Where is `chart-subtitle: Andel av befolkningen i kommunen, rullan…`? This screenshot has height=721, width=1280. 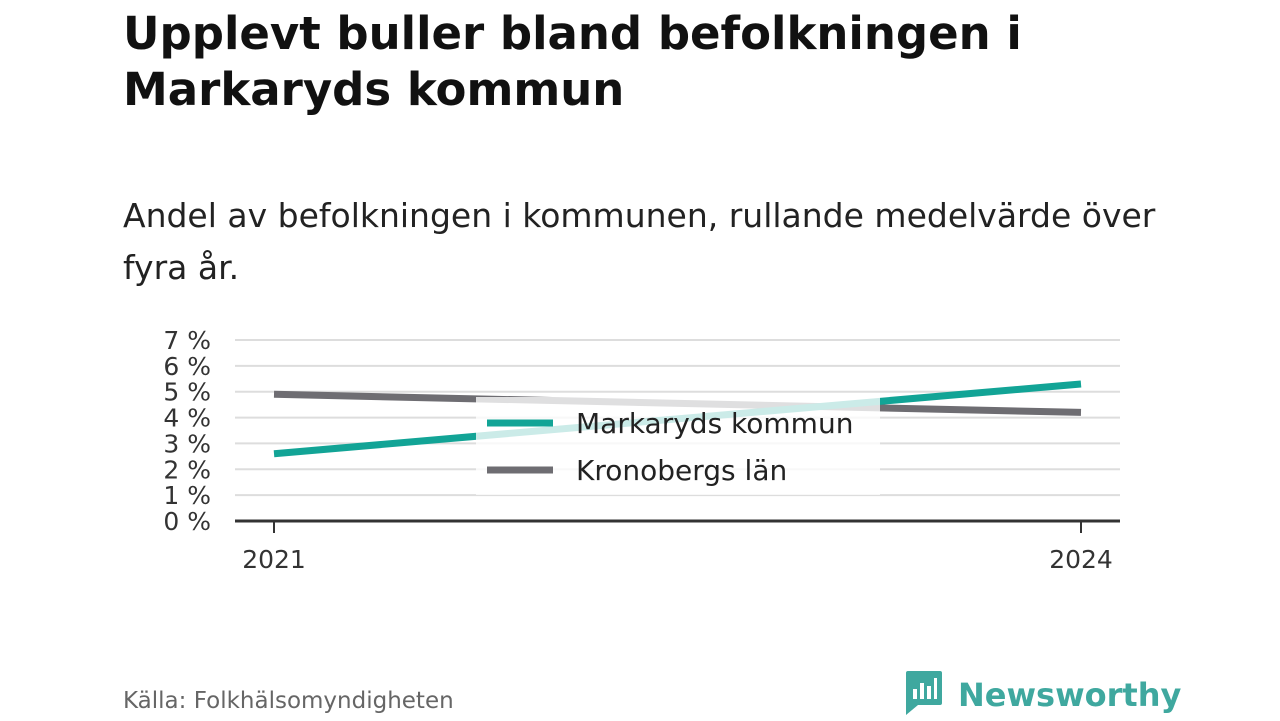 chart-subtitle: Andel av befolkningen i kommunen, rullan… is located at coordinates (639, 241).